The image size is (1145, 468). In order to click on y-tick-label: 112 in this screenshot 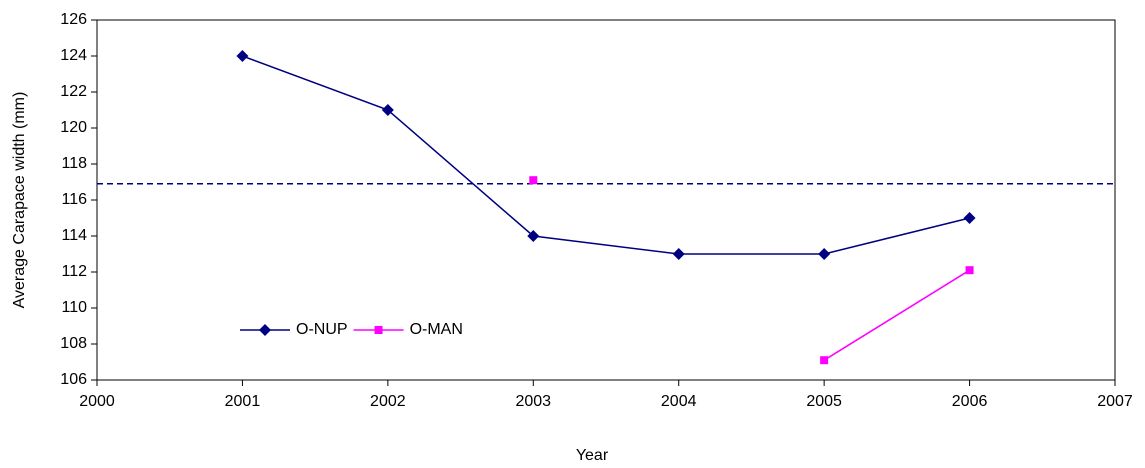, I will do `click(74, 271)`.